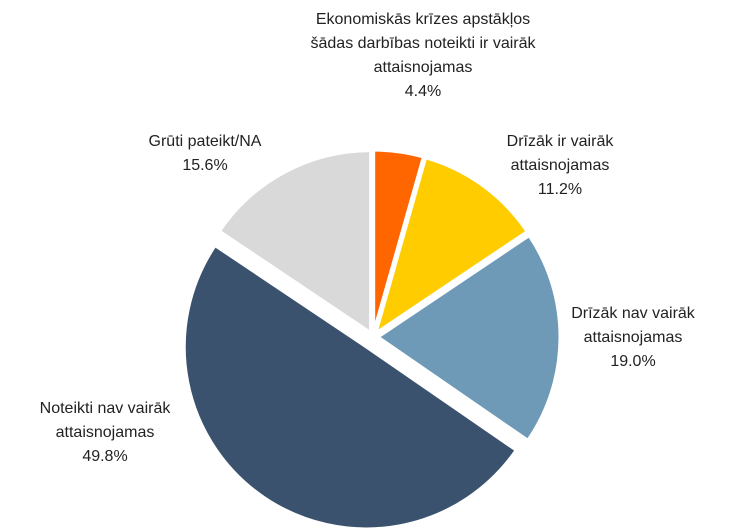 This screenshot has height=529, width=749. What do you see at coordinates (205, 154) in the screenshot?
I see `slice-label: Grūti pateikt/NA 15.6%` at bounding box center [205, 154].